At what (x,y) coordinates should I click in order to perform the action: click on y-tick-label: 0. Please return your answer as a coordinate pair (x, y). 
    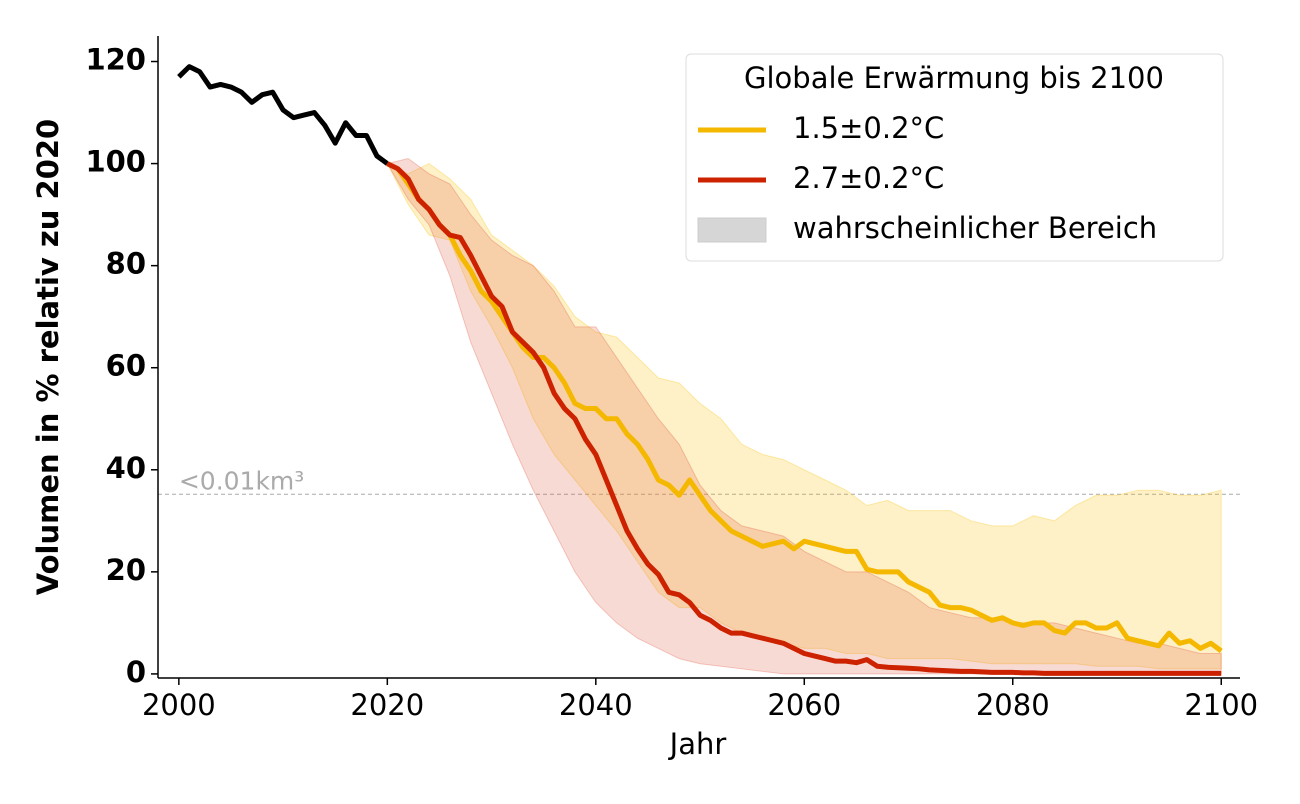
    Looking at the image, I should click on (136, 672).